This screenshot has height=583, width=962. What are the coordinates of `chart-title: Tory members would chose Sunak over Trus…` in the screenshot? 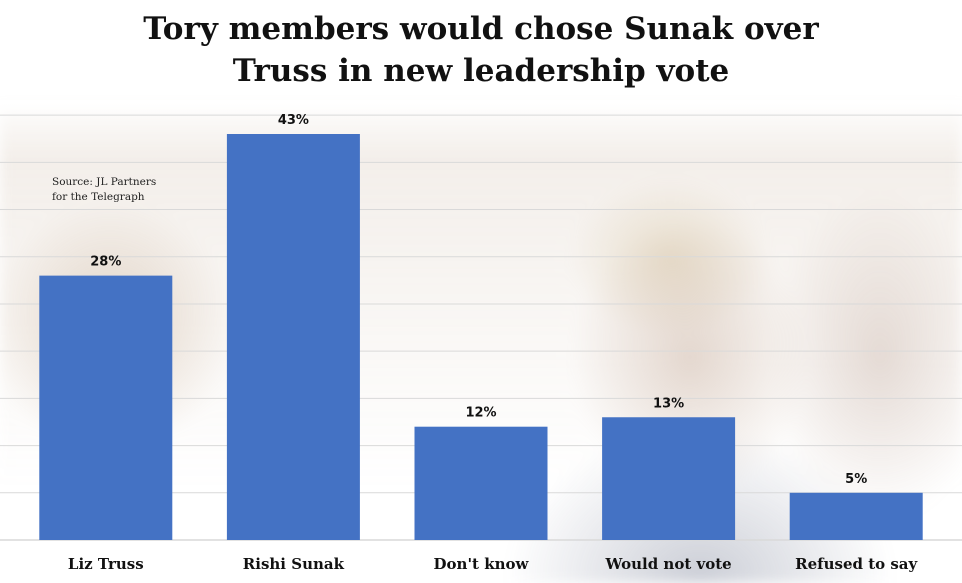 It's located at (481, 50).